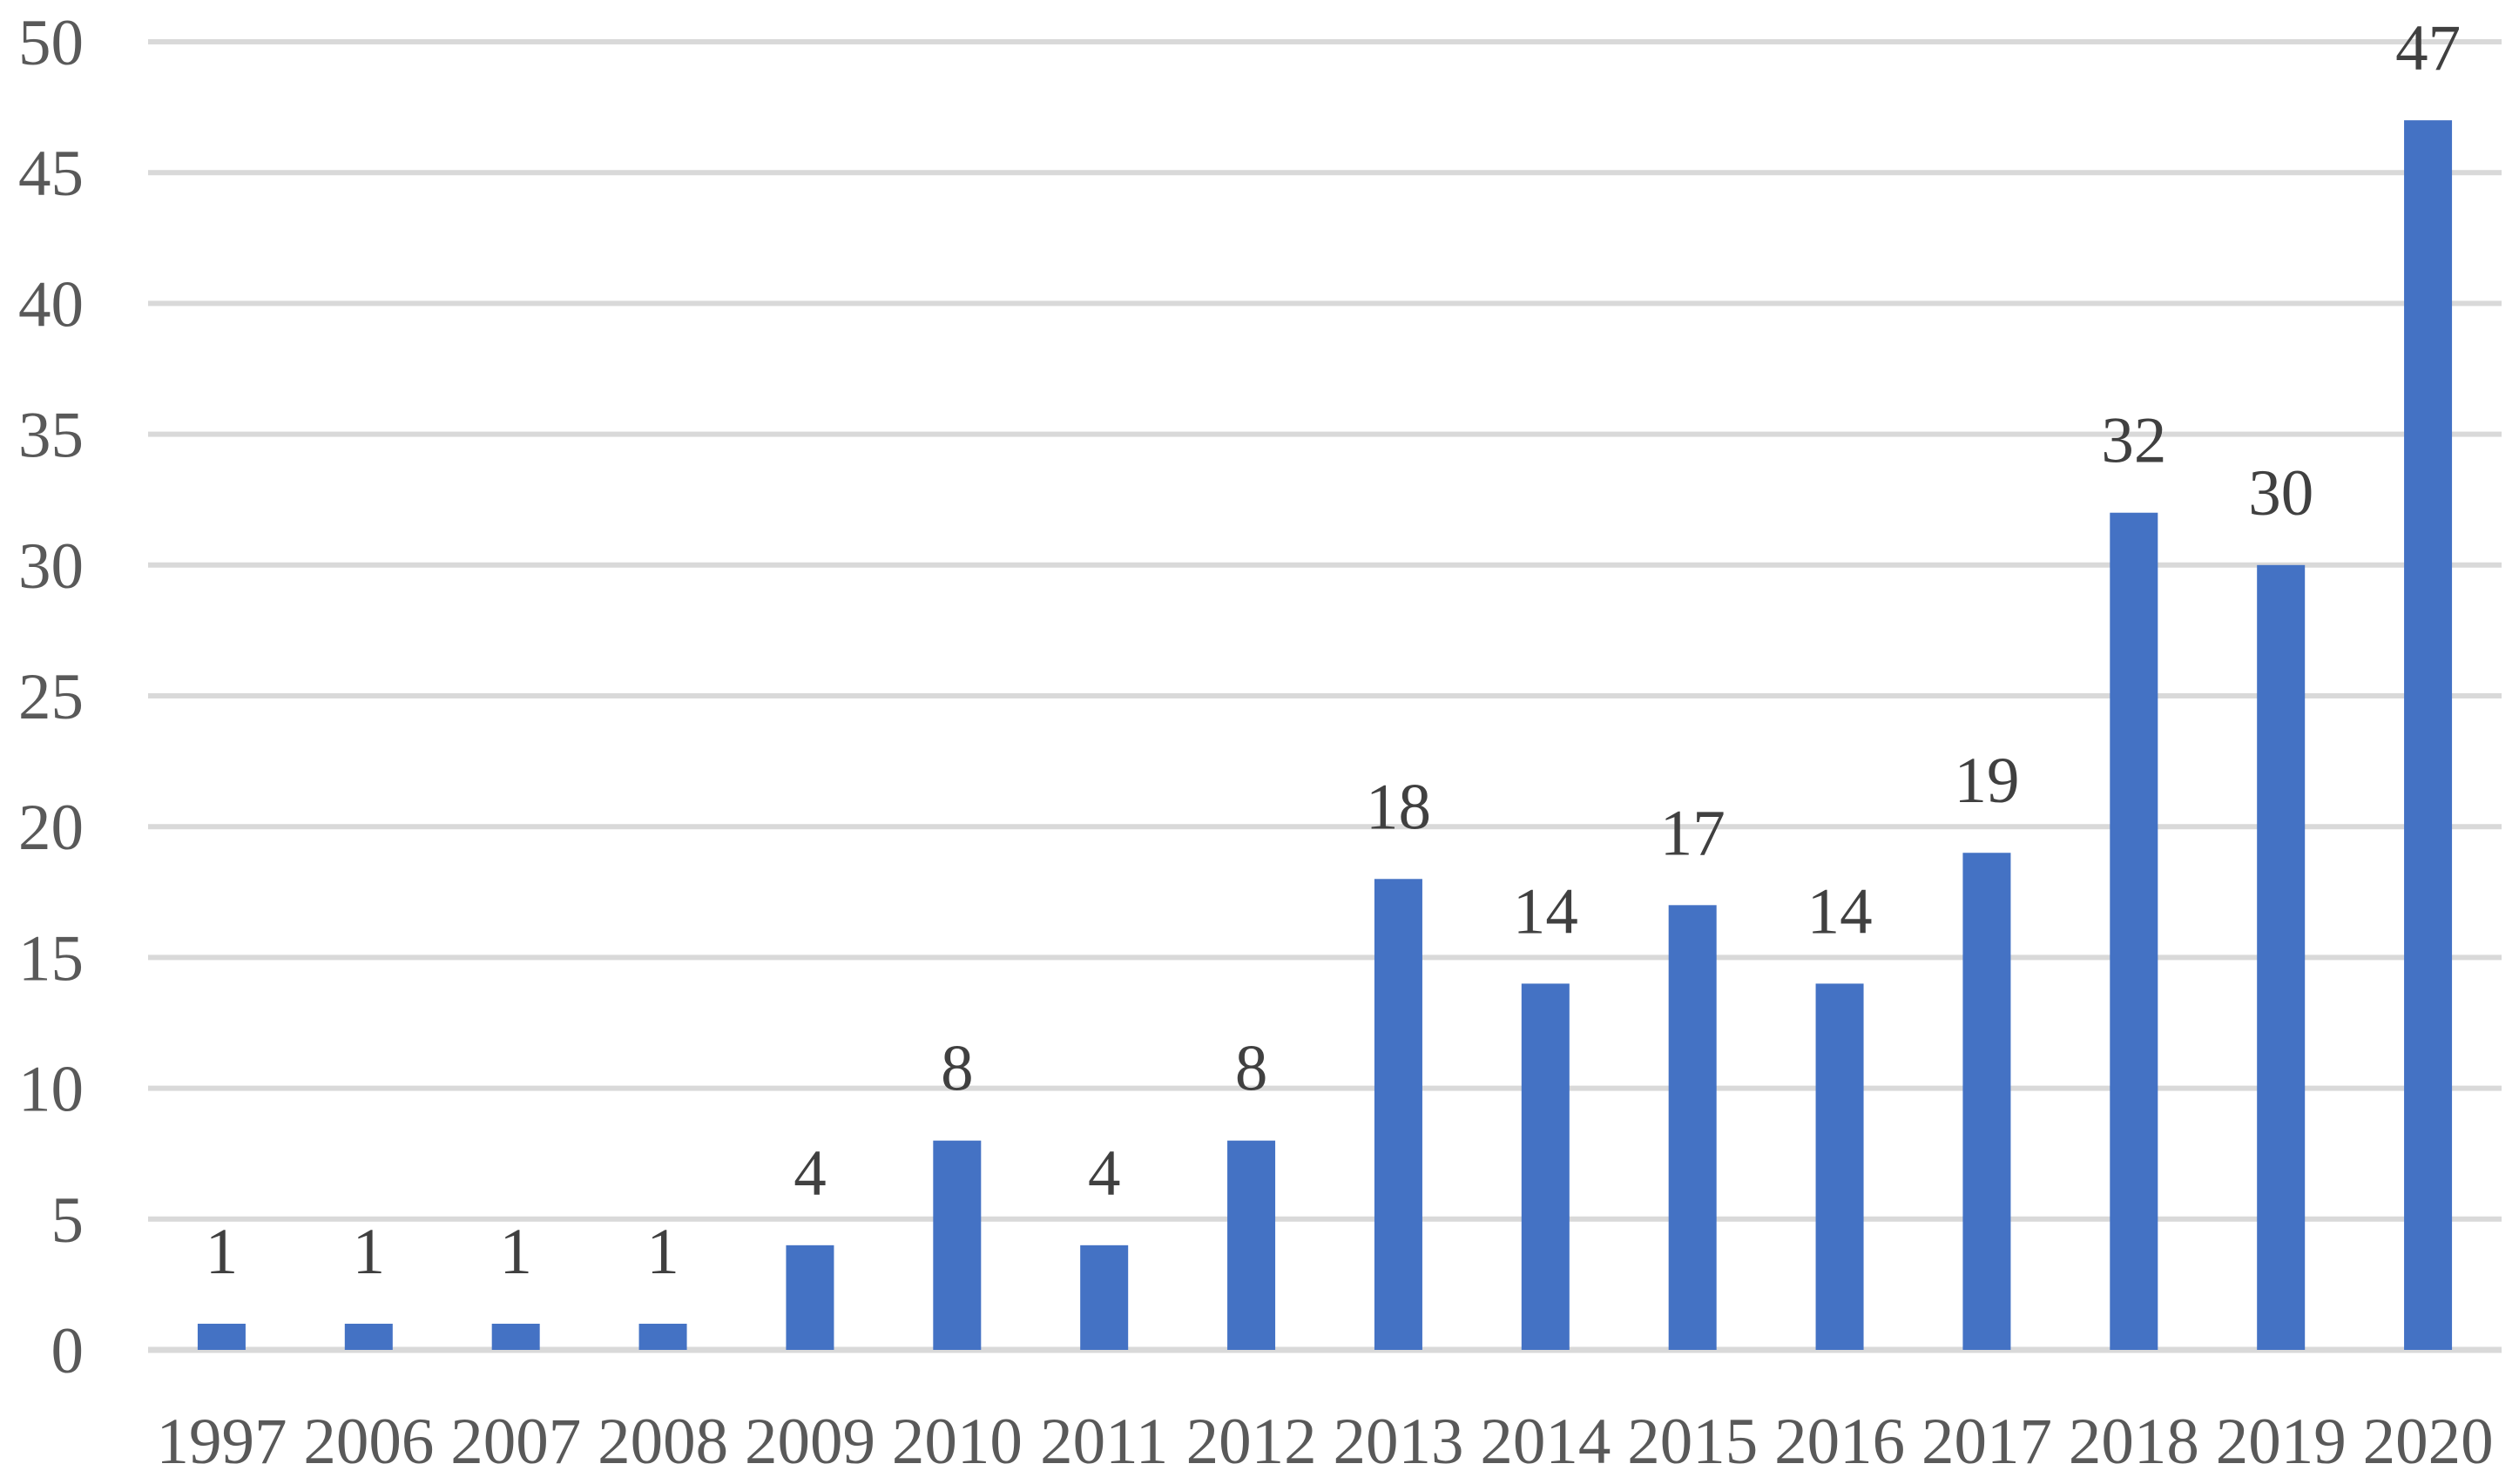 This screenshot has width=2519, height=1484. Describe the element at coordinates (2428, 1442) in the screenshot. I see `x-tick-label: 2020` at that location.